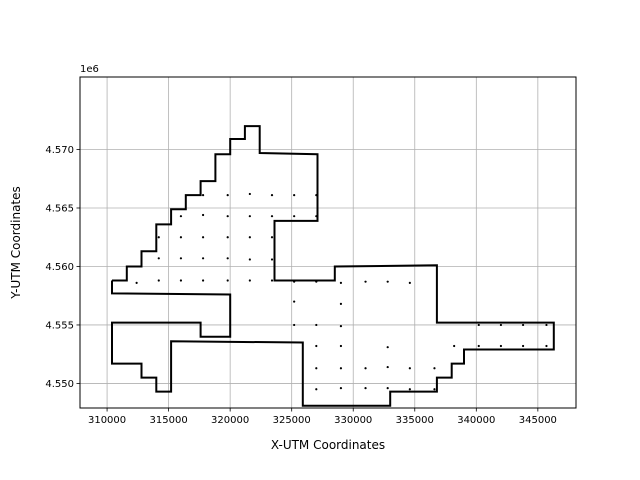  Describe the element at coordinates (59, 150) in the screenshot. I see `y-tick-label: 4.570` at that location.